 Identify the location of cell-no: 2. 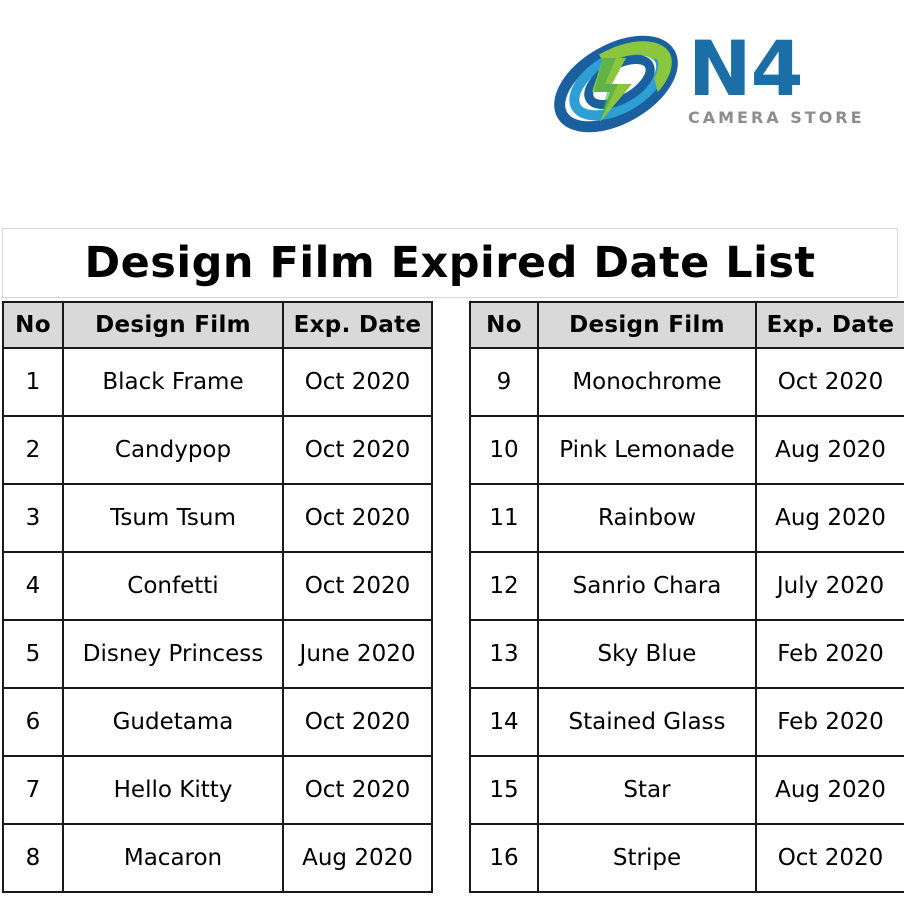
(33, 450).